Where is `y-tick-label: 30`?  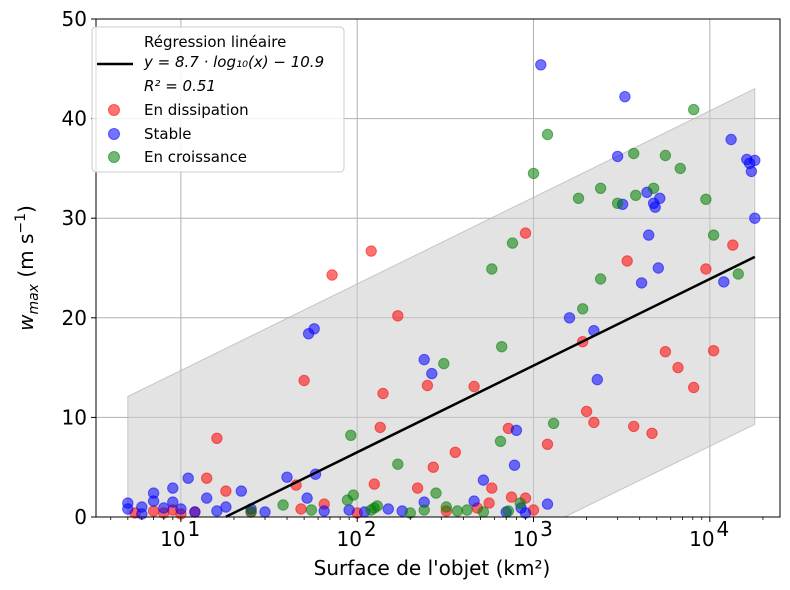 y-tick-label: 30 is located at coordinates (74, 218).